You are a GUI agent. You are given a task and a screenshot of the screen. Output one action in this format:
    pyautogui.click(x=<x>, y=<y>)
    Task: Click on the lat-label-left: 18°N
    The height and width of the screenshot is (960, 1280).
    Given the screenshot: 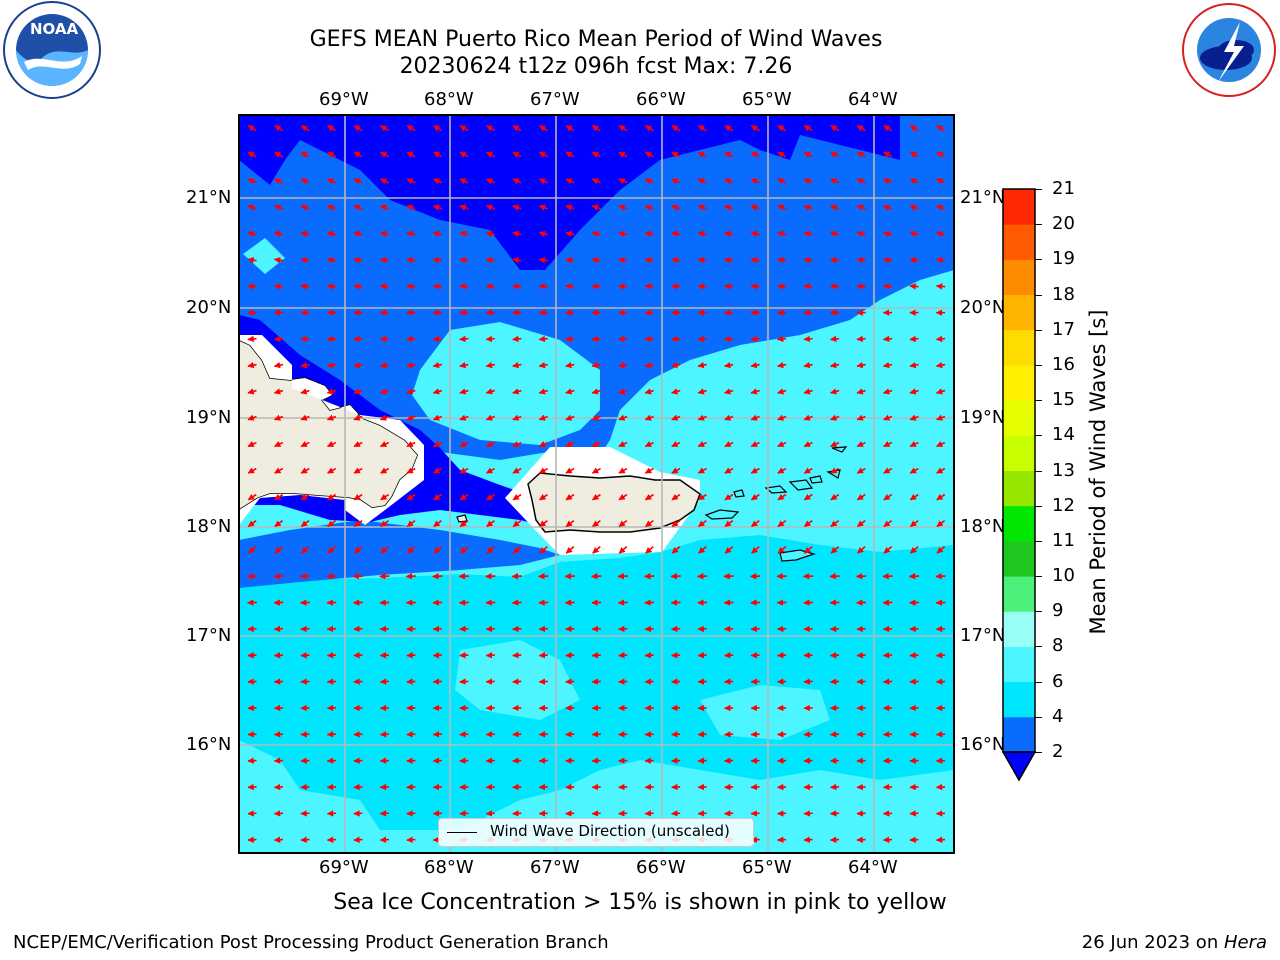 What is the action you would take?
    pyautogui.click(x=209, y=526)
    